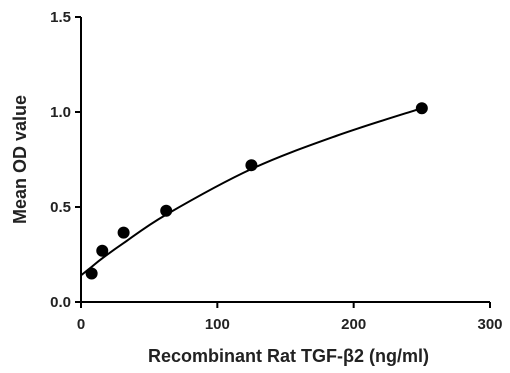 Image resolution: width=510 pixels, height=373 pixels. Describe the element at coordinates (217, 324) in the screenshot. I see `x-tick-label: 100` at that location.